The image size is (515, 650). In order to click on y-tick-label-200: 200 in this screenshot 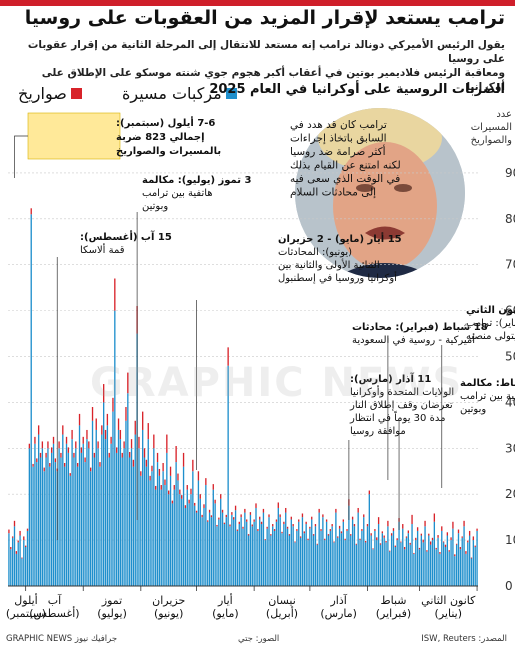, I will do `click(510, 494)`.